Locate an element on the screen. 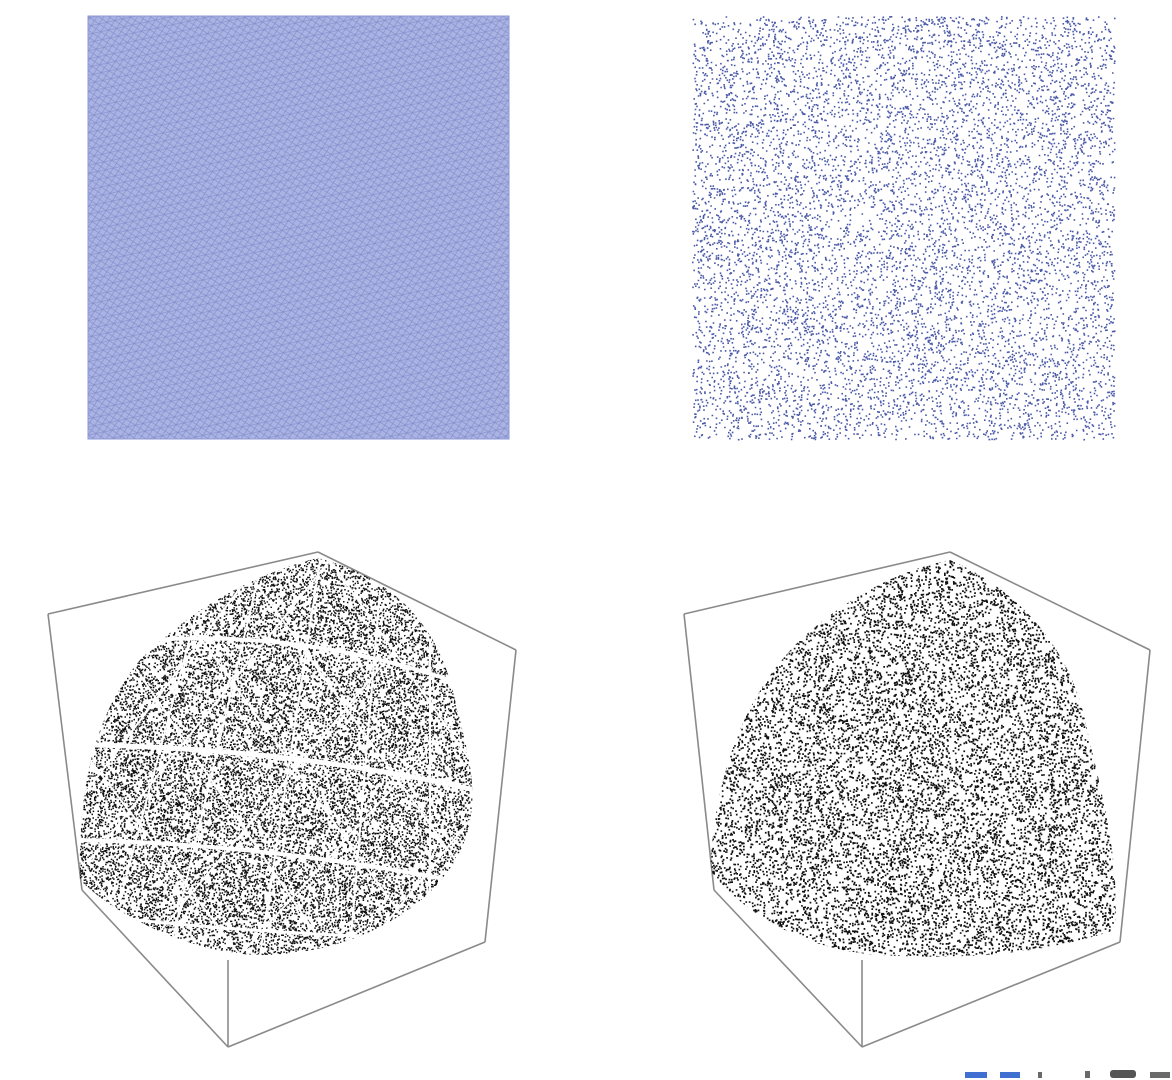 The image size is (1172, 1080). panel-top-left is located at coordinates (298, 227).